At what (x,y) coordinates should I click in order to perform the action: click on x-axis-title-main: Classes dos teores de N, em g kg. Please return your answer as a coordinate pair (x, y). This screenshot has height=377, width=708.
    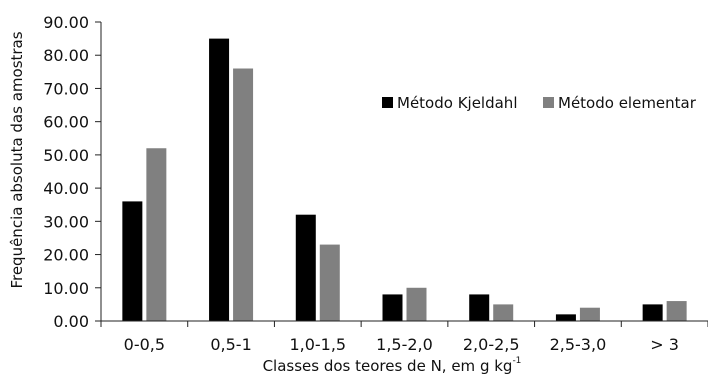
    Looking at the image, I should click on (388, 366).